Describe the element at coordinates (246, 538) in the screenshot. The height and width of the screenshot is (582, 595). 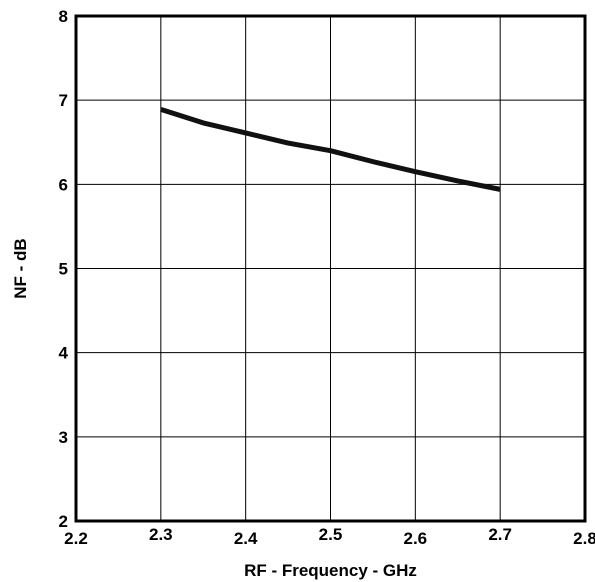
I see `x-tick-label: 2.4` at that location.